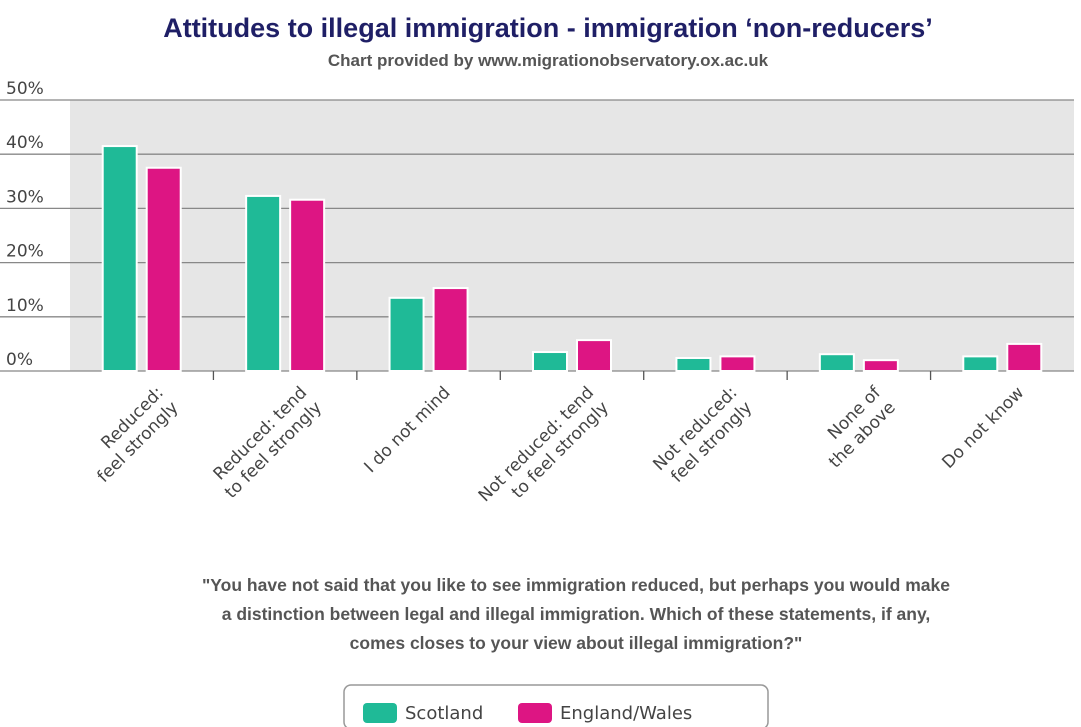 This screenshot has height=727, width=1081. Describe the element at coordinates (131, 435) in the screenshot. I see `x-tick-label: Reduced:feel strongly` at that location.